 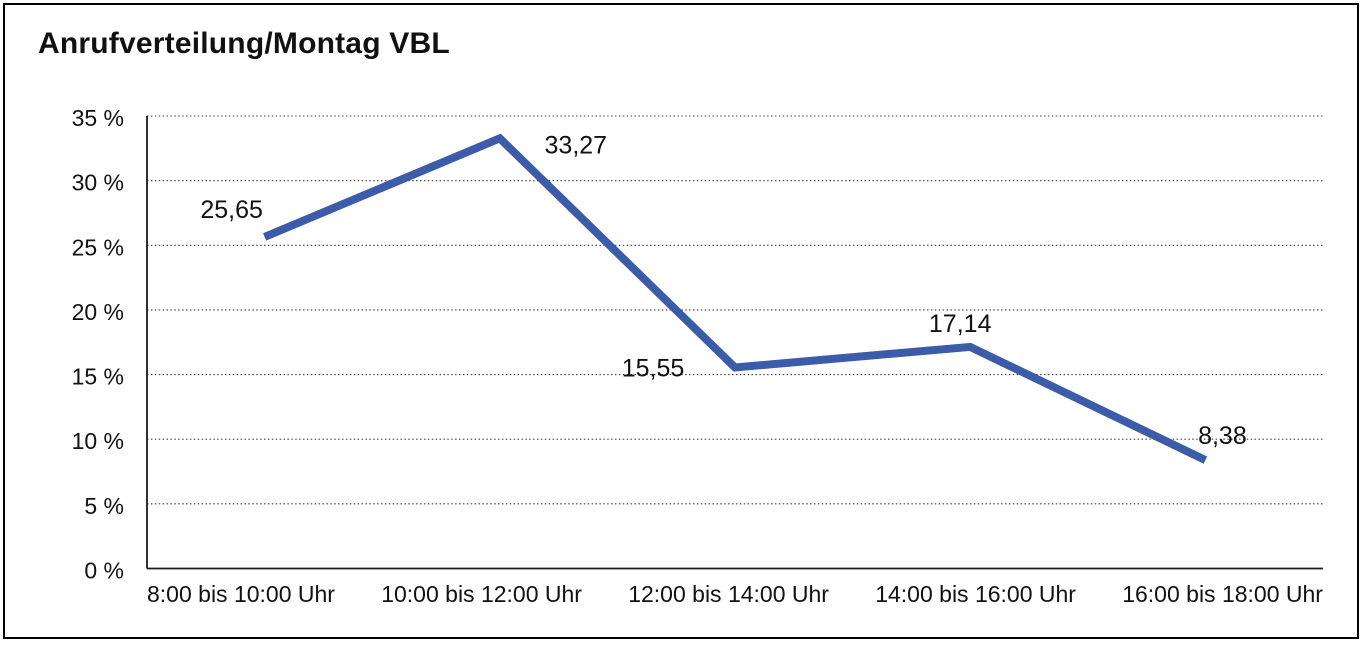 What do you see at coordinates (104, 506) in the screenshot?
I see `y-axis-label: 5 %` at bounding box center [104, 506].